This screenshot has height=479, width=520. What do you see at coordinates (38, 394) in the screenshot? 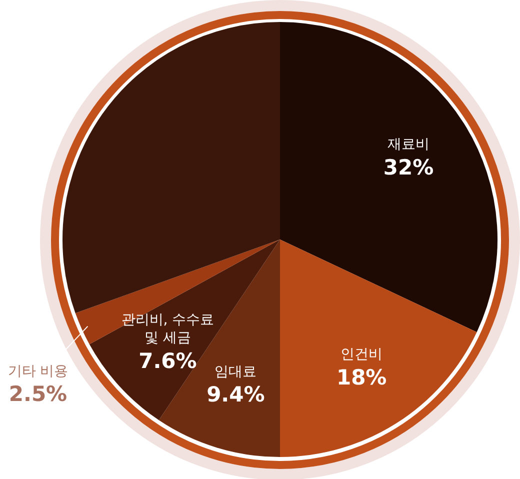
I see `data-label: 2.5%` at bounding box center [38, 394].